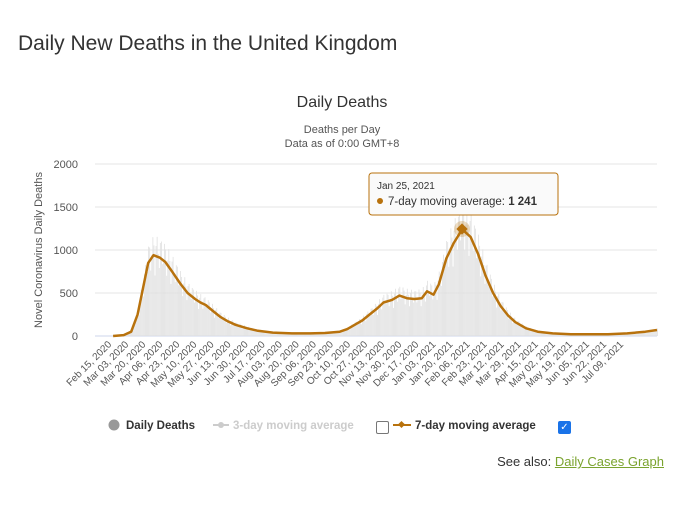 Image resolution: width=700 pixels, height=519 pixels. I want to click on checkbox-3-day-average, so click(382, 427).